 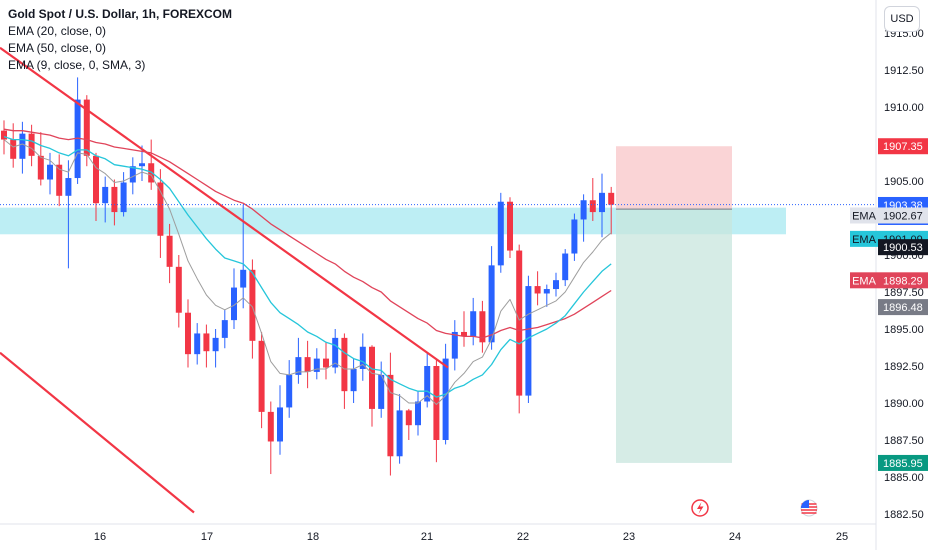 I want to click on currency-button: USD, so click(x=902, y=19).